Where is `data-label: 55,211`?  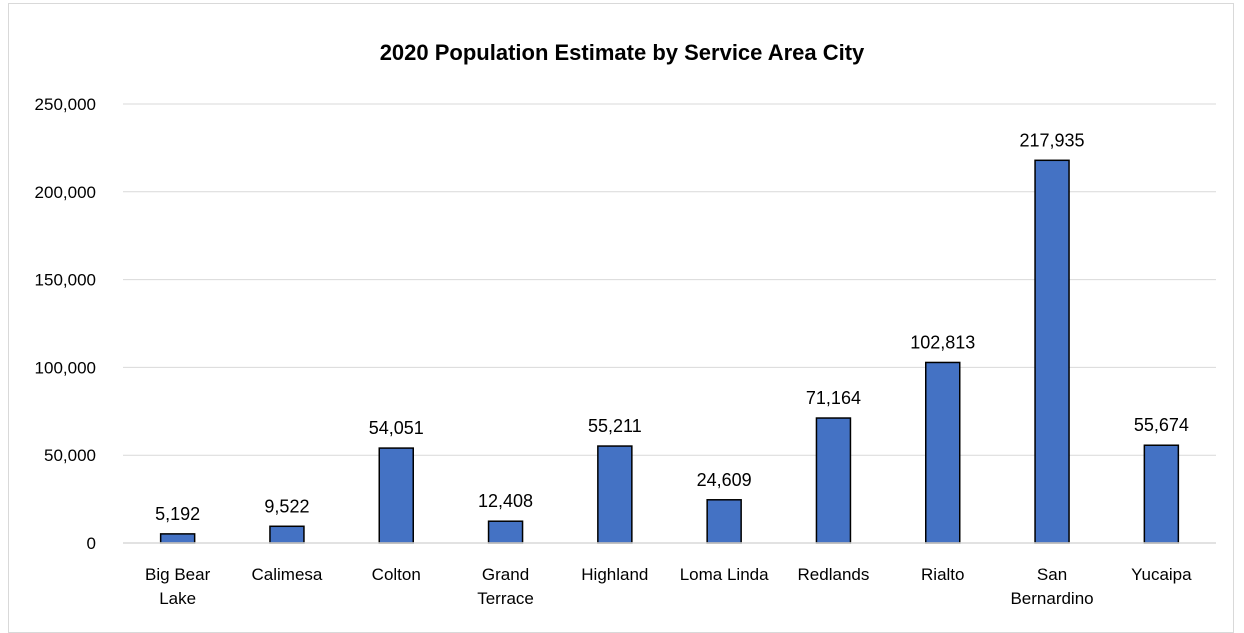
data-label: 55,211 is located at coordinates (615, 426).